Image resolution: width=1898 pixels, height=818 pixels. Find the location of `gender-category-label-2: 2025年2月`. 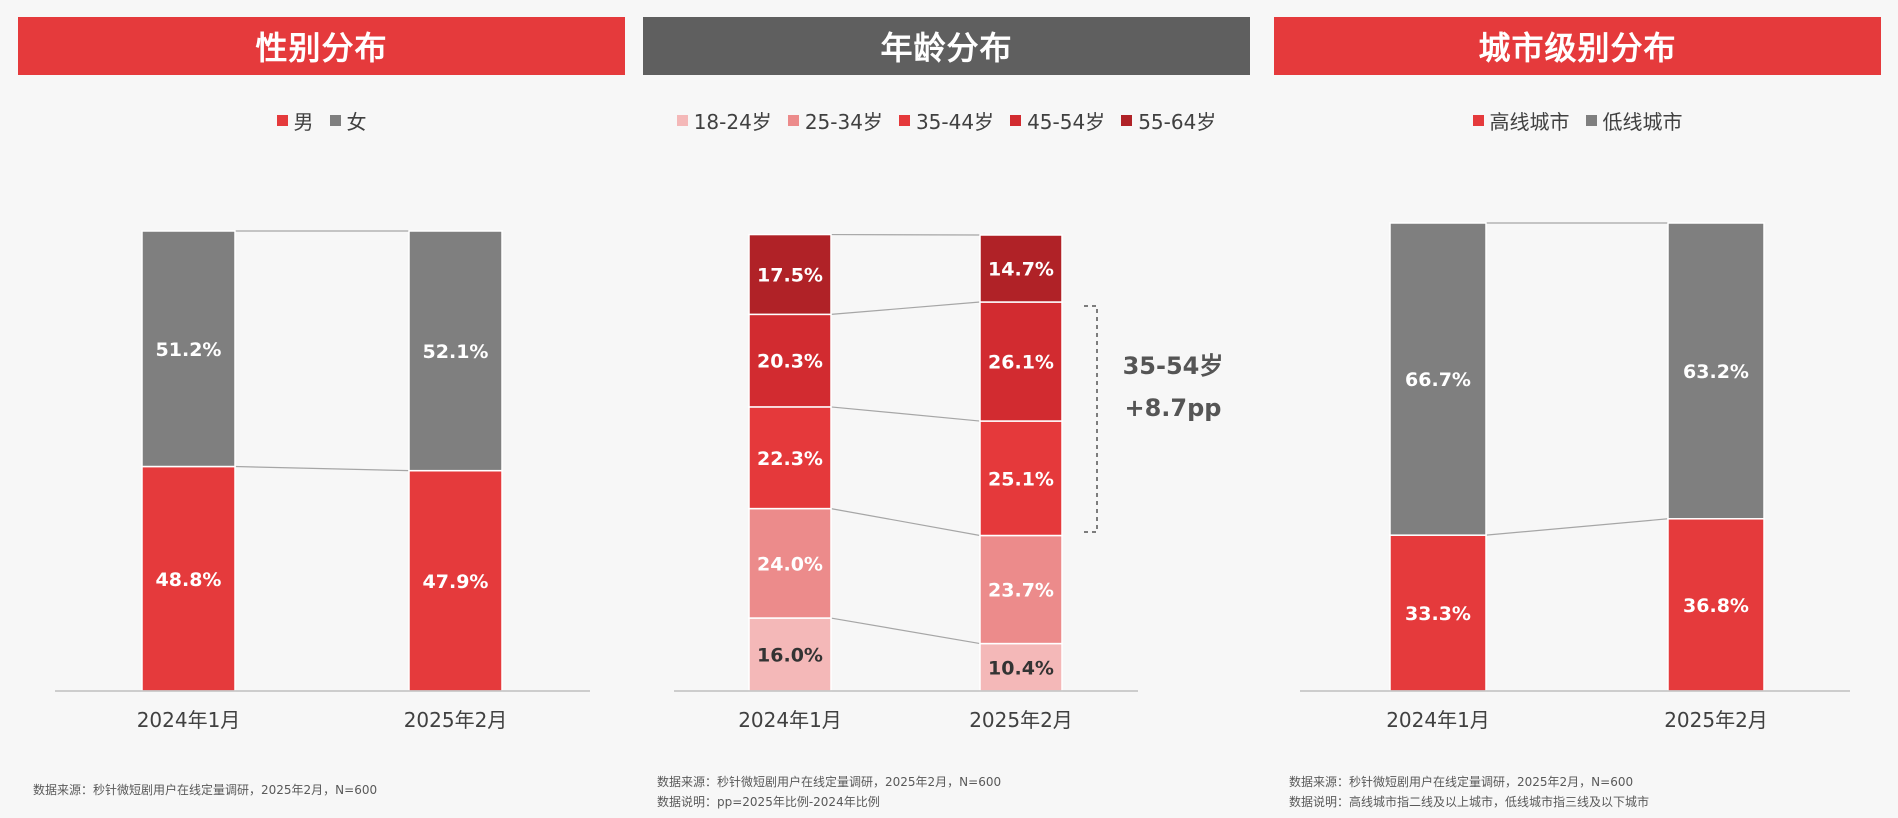

gender-category-label-2: 2025年2月 is located at coordinates (456, 720).